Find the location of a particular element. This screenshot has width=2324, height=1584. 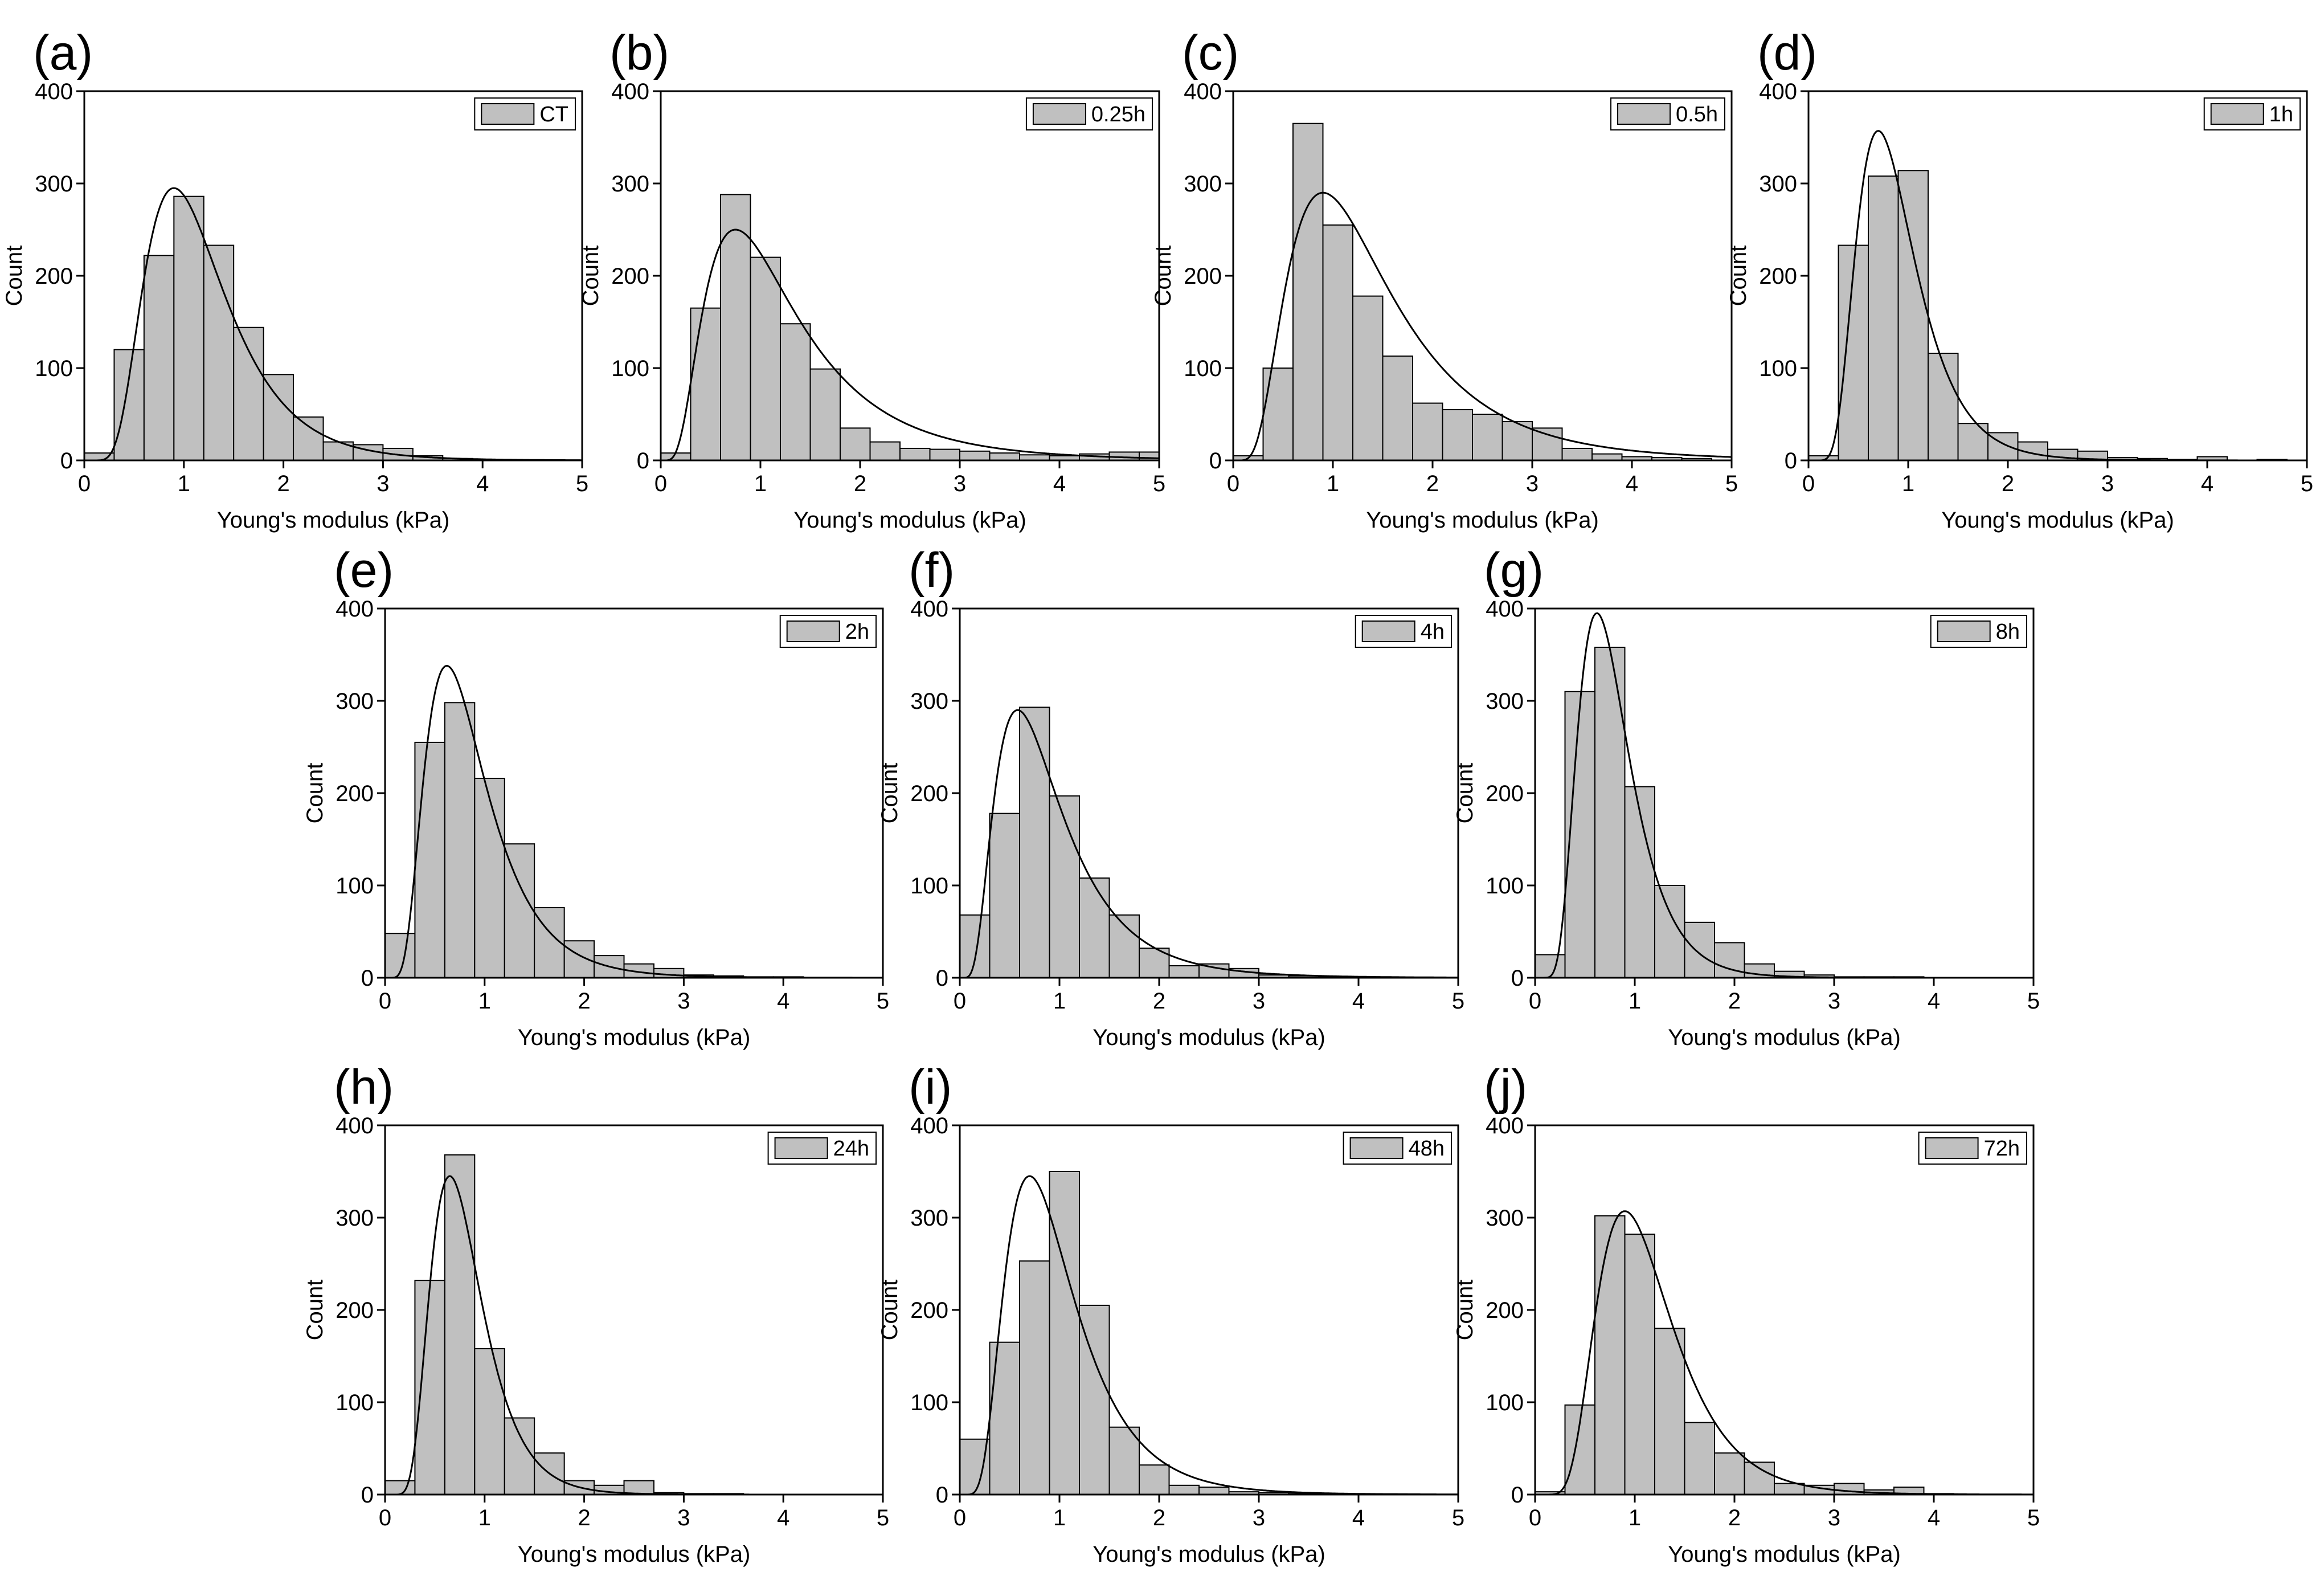

panel-label: (j) is located at coordinates (1505, 1087).